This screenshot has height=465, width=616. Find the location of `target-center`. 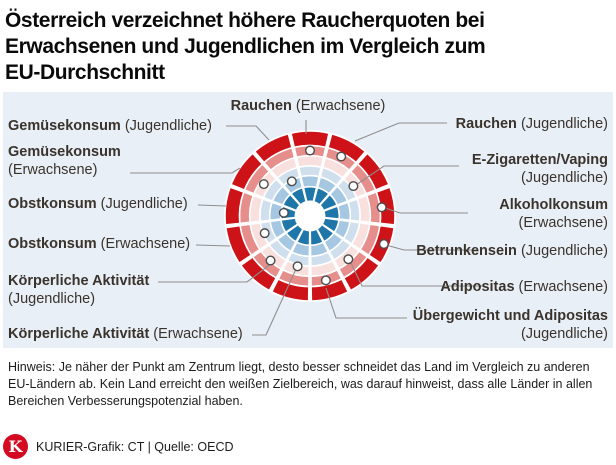

target-center is located at coordinates (310, 216).